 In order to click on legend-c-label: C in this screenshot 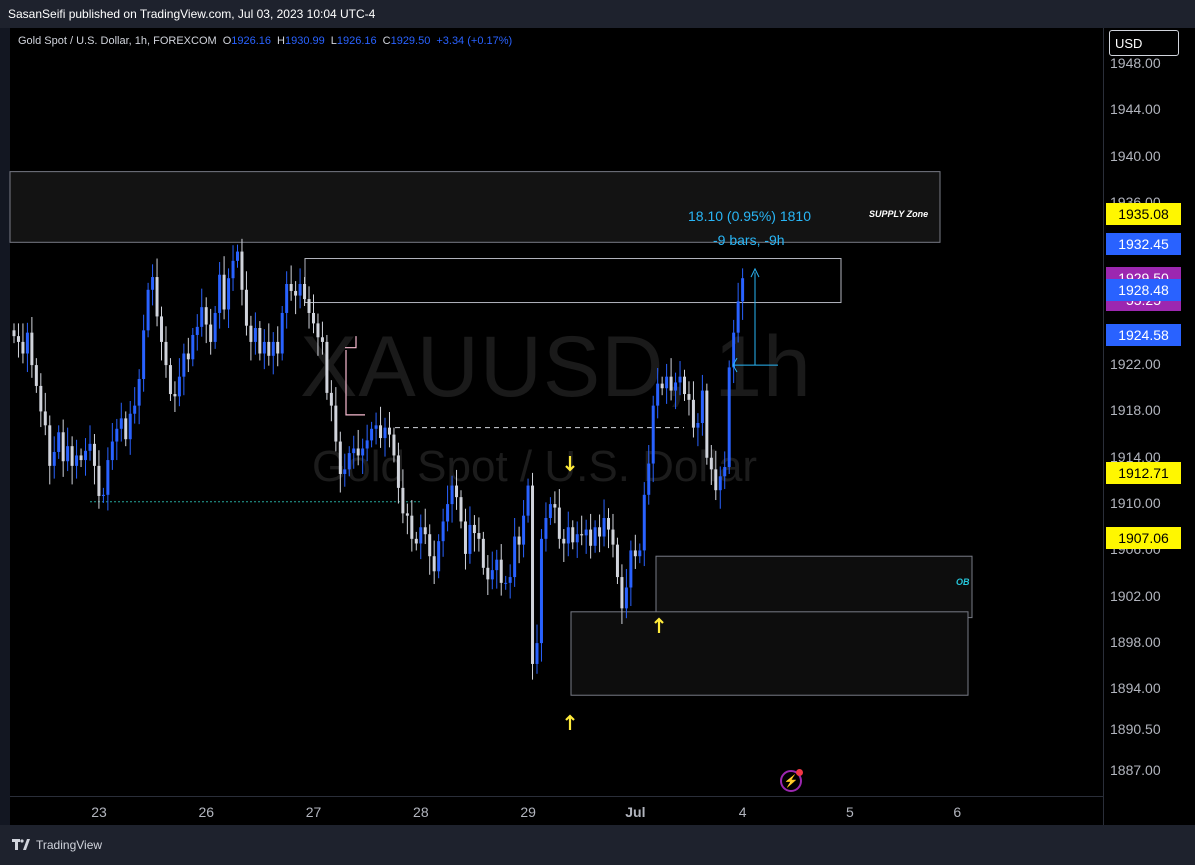, I will do `click(386, 41)`.